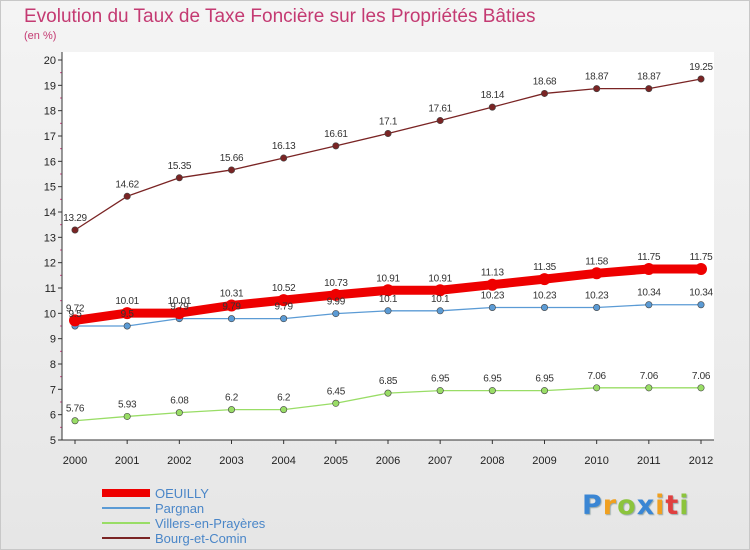  I want to click on data-label: 18.68, so click(545, 81).